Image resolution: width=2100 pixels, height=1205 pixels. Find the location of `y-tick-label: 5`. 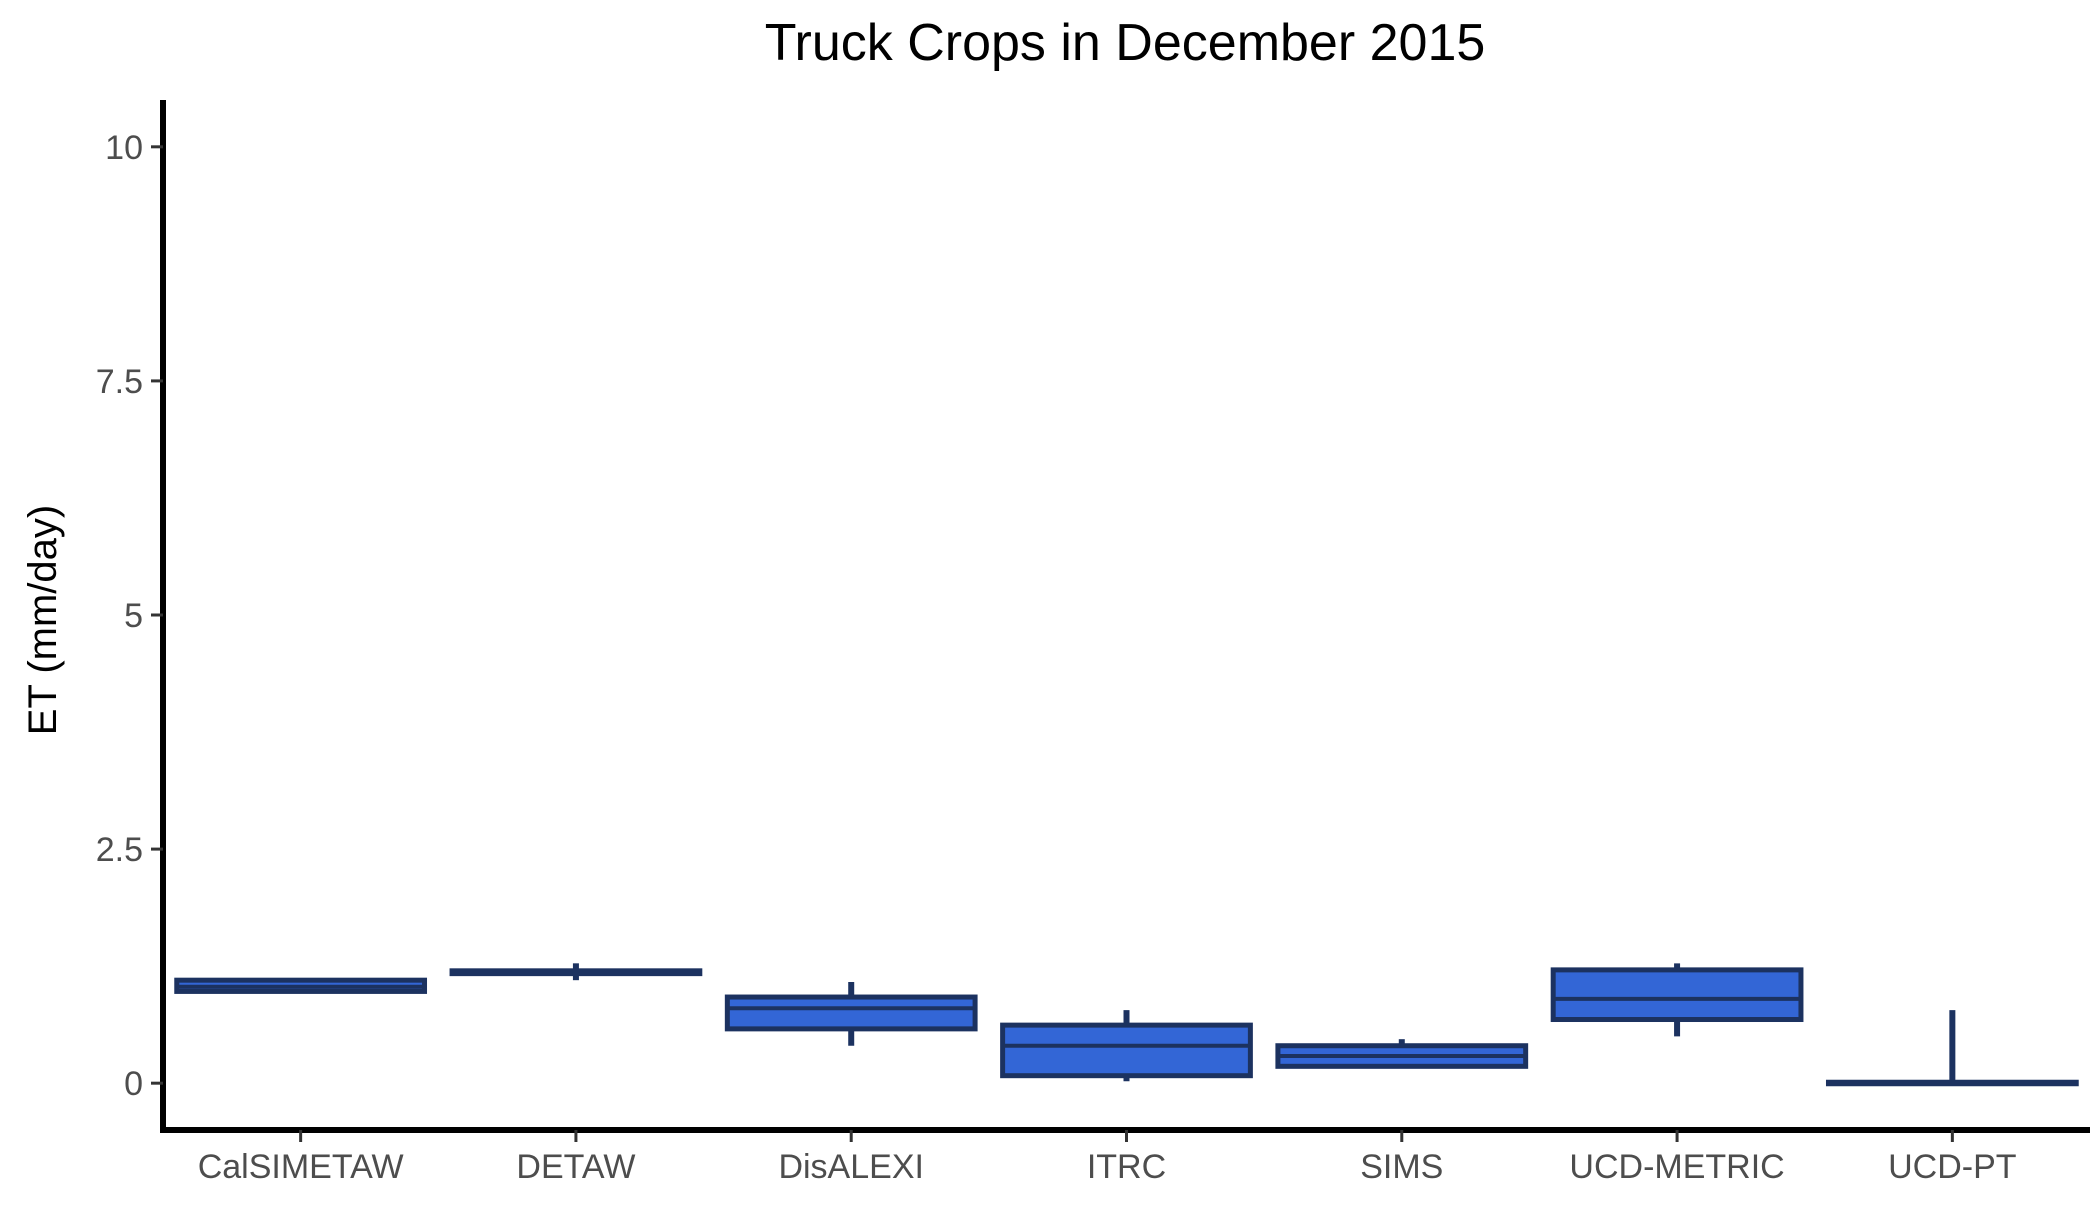

y-tick-label: 5 is located at coordinates (133, 616).